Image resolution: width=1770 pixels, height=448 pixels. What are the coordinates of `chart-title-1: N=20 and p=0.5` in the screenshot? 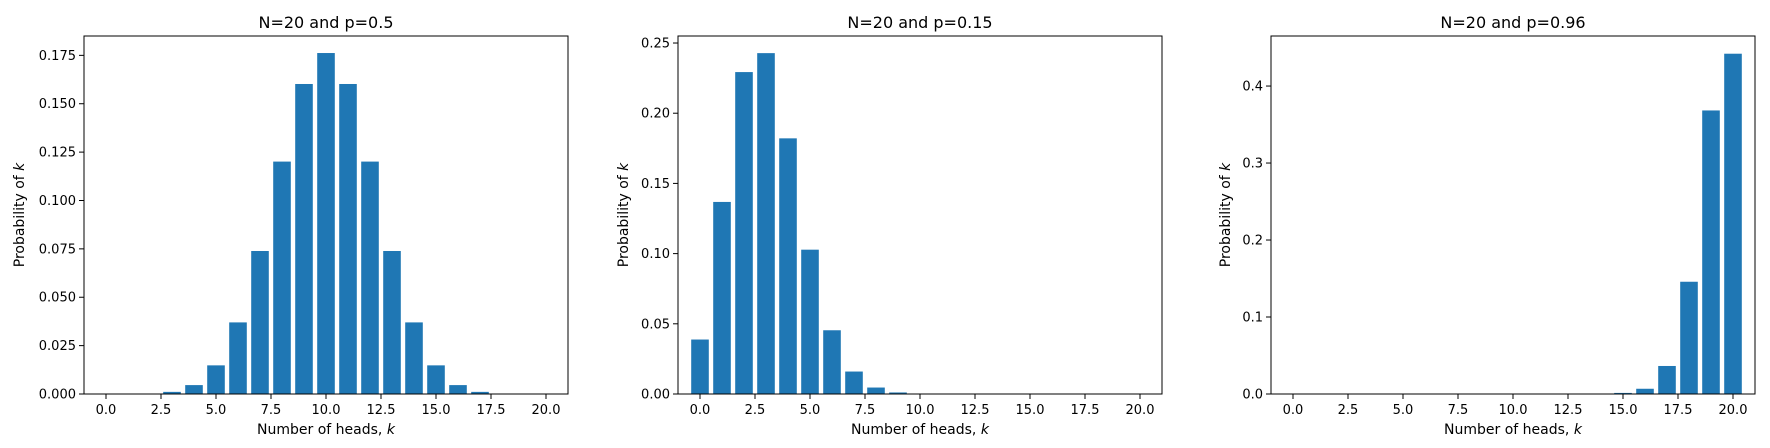 It's located at (325, 22).